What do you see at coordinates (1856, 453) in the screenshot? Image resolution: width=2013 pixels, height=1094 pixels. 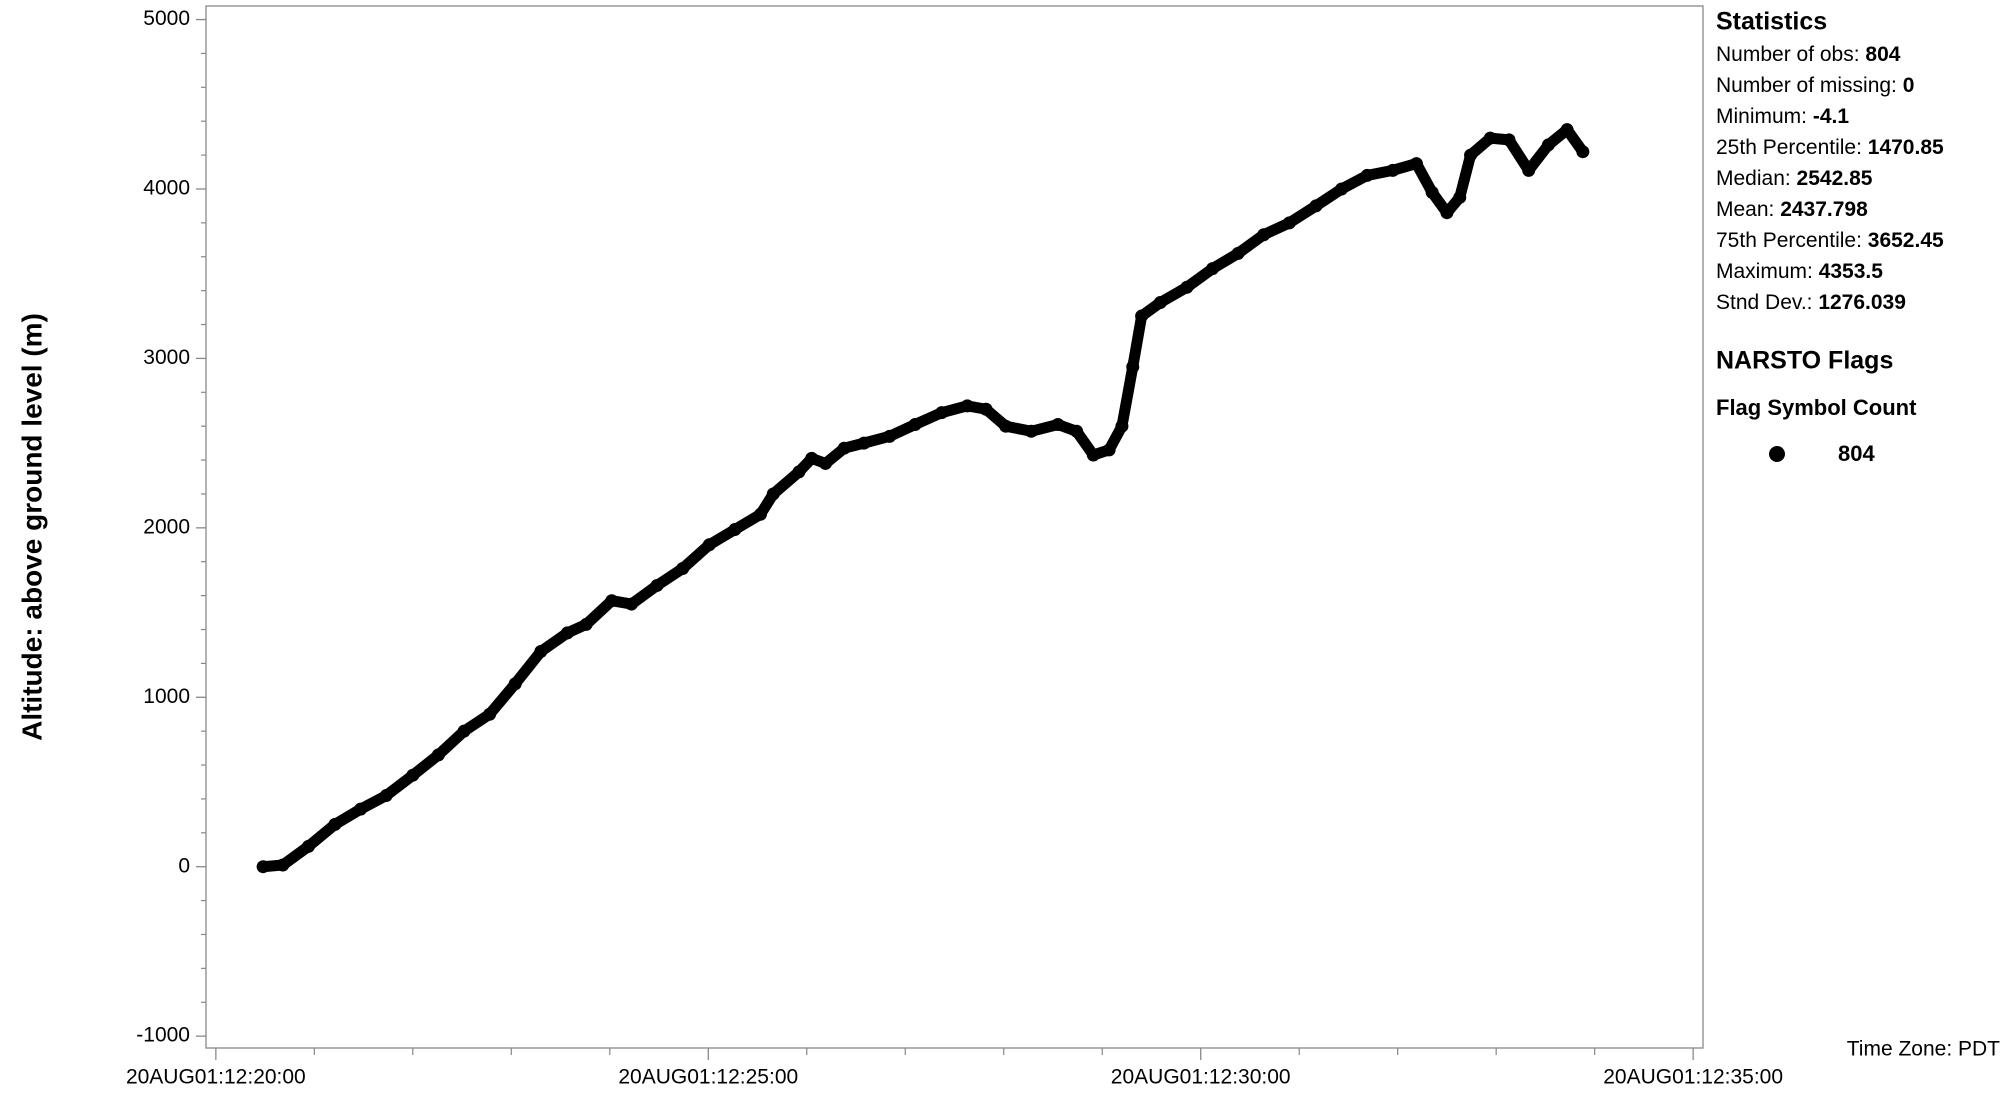 I see `flag-count: 804` at bounding box center [1856, 453].